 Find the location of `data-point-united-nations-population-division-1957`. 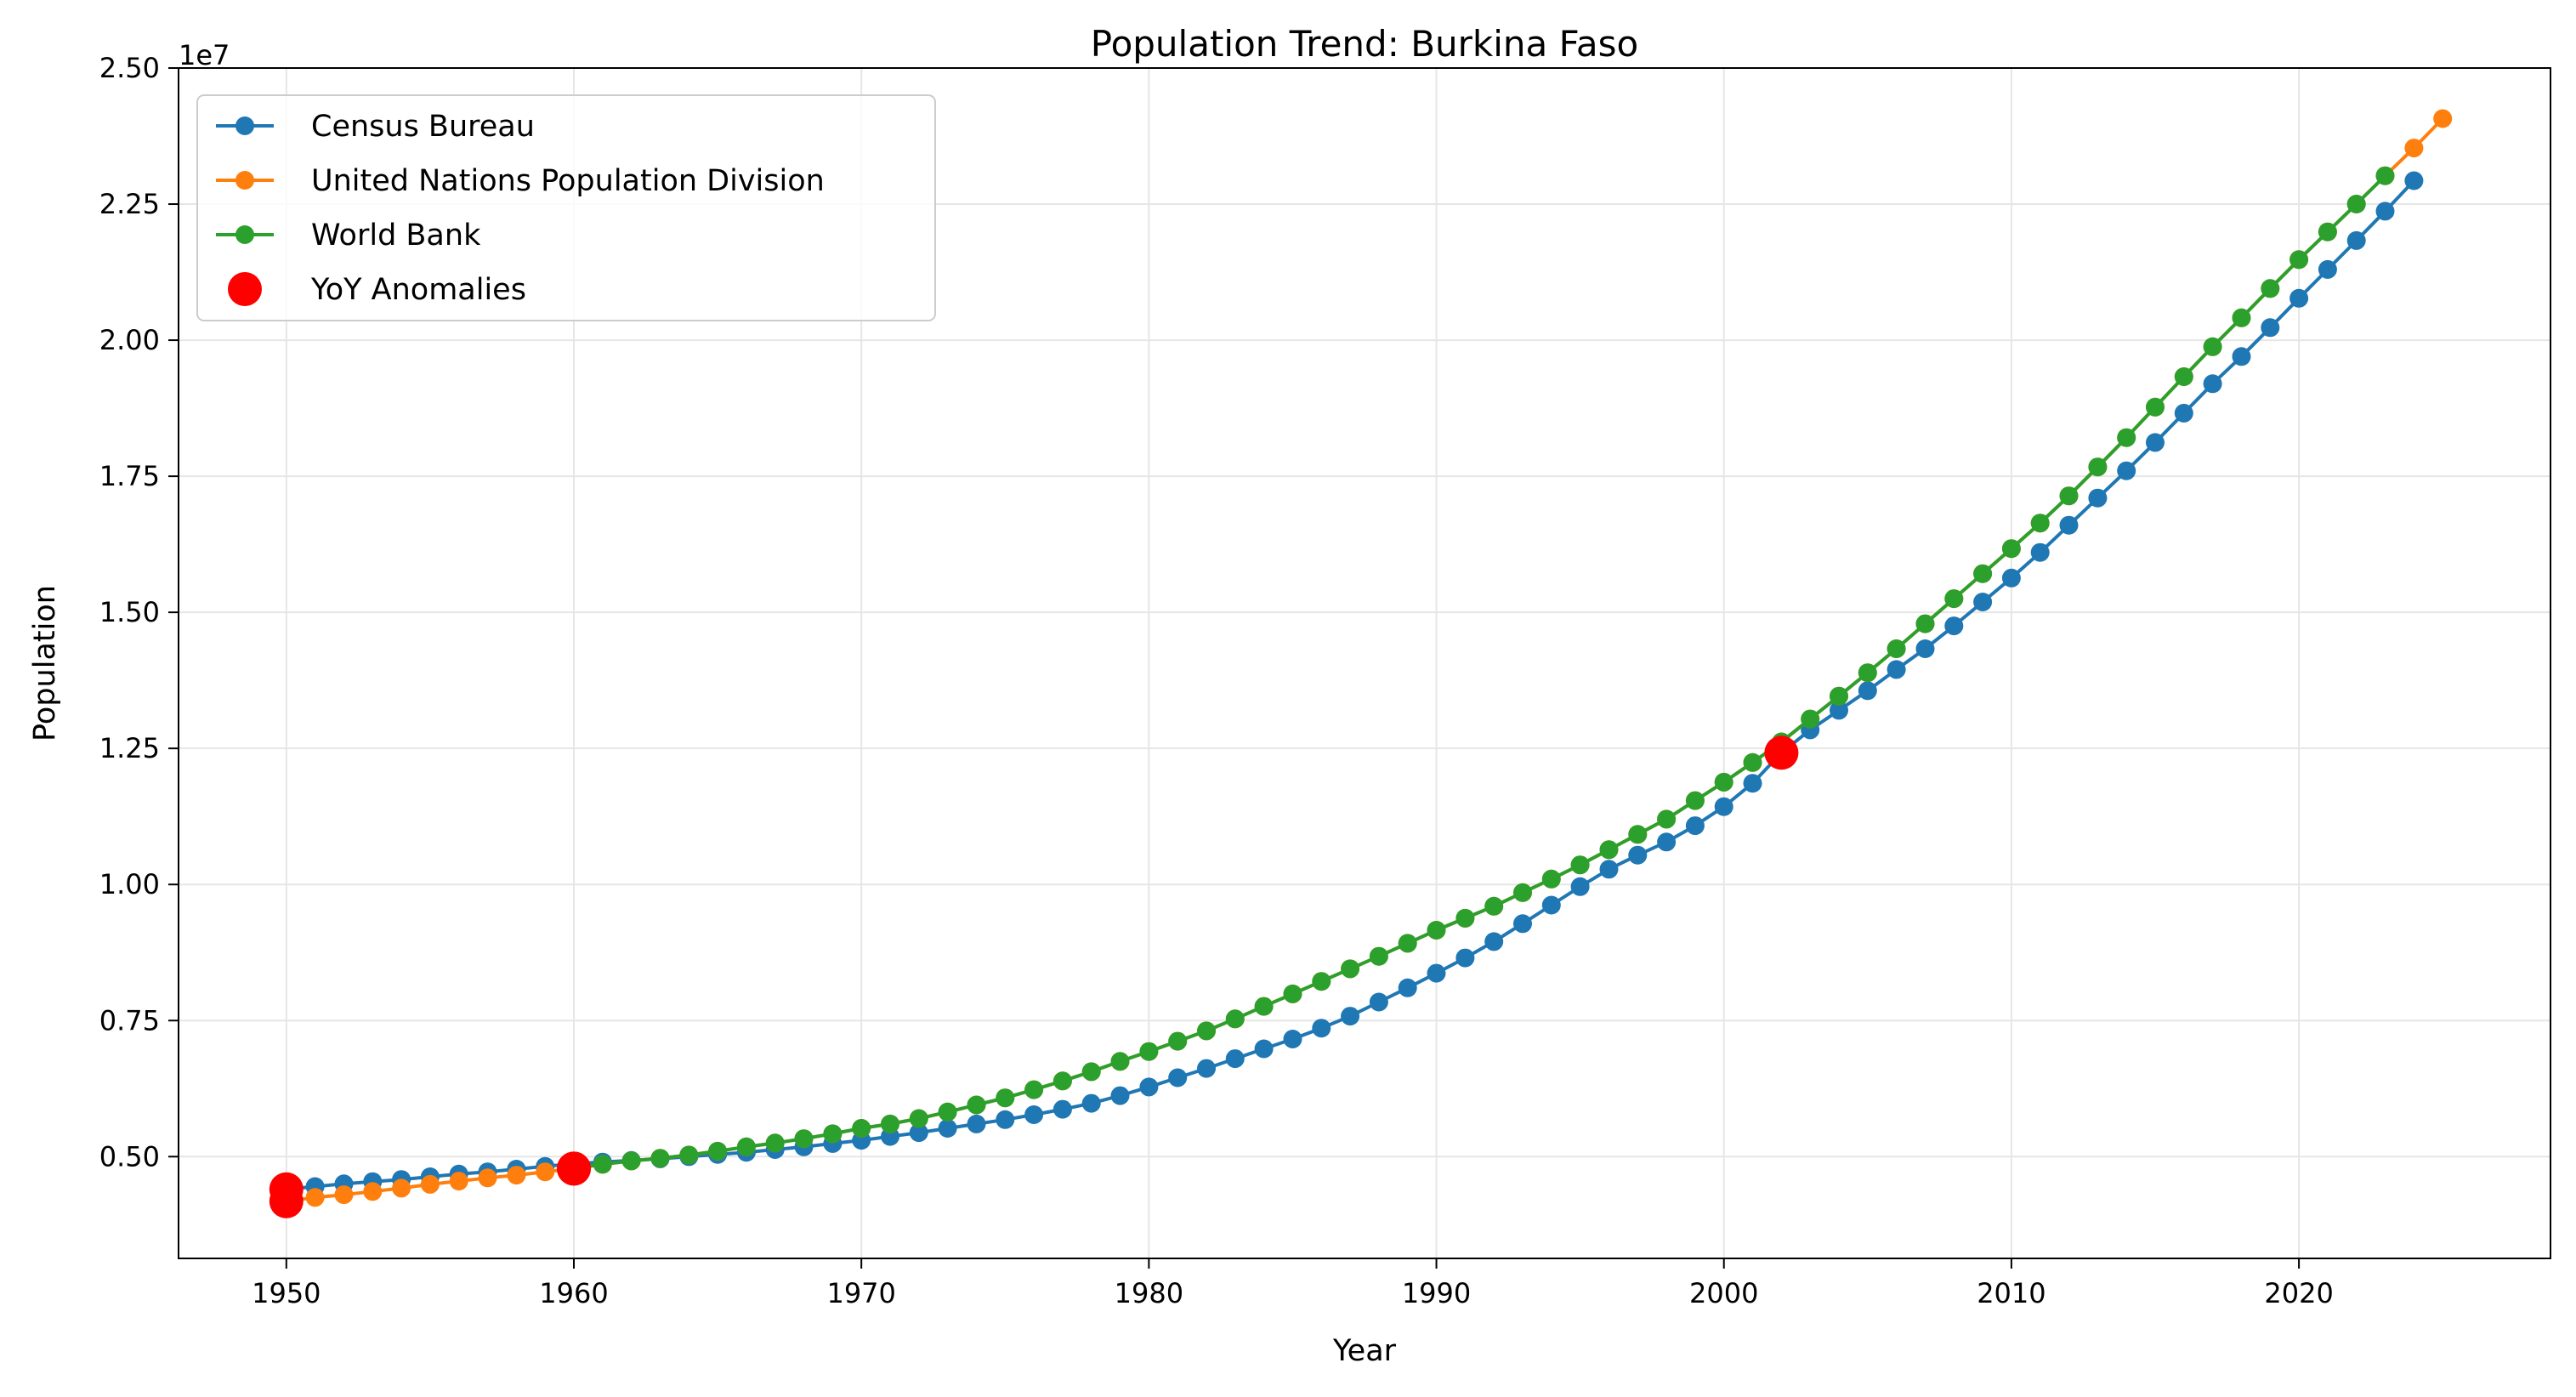

data-point-united-nations-population-division-1957 is located at coordinates (487, 1178).